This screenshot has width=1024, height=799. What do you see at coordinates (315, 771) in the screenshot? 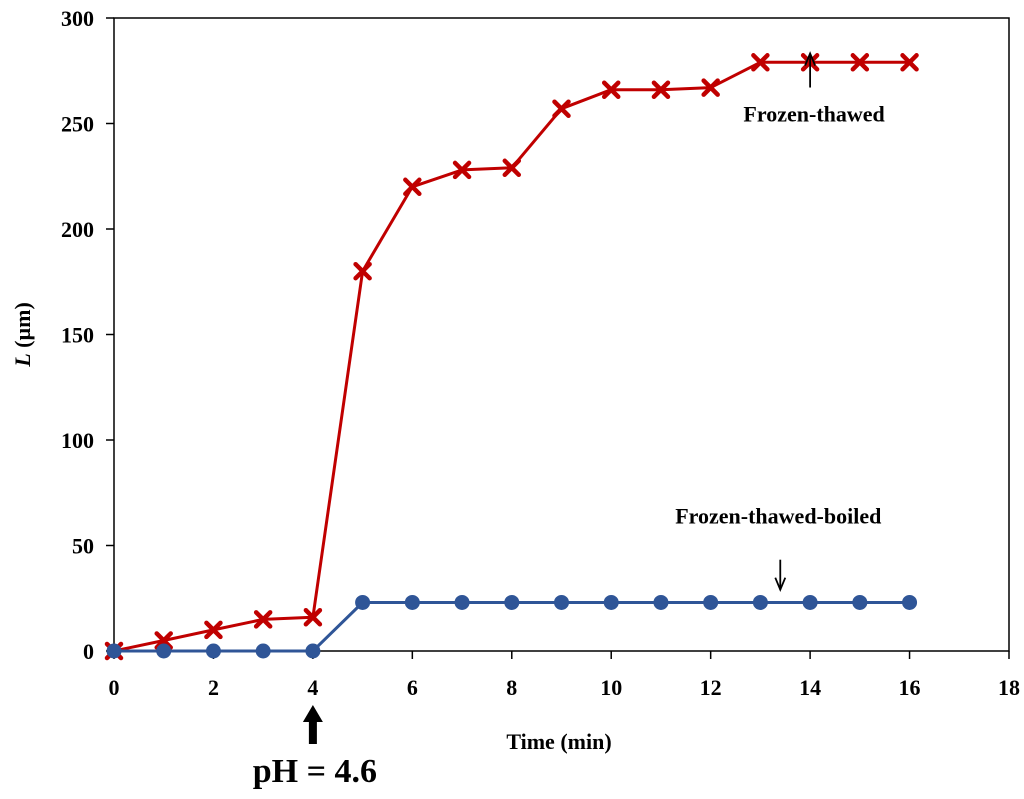
I see `ph-label: pH = 4.6` at bounding box center [315, 771].